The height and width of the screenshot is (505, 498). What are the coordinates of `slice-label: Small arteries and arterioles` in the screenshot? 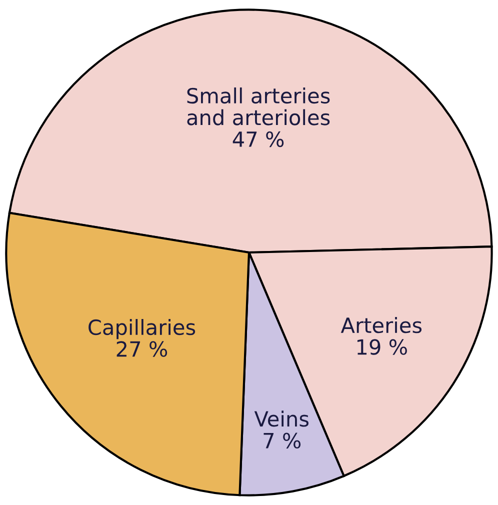 It's located at (258, 106).